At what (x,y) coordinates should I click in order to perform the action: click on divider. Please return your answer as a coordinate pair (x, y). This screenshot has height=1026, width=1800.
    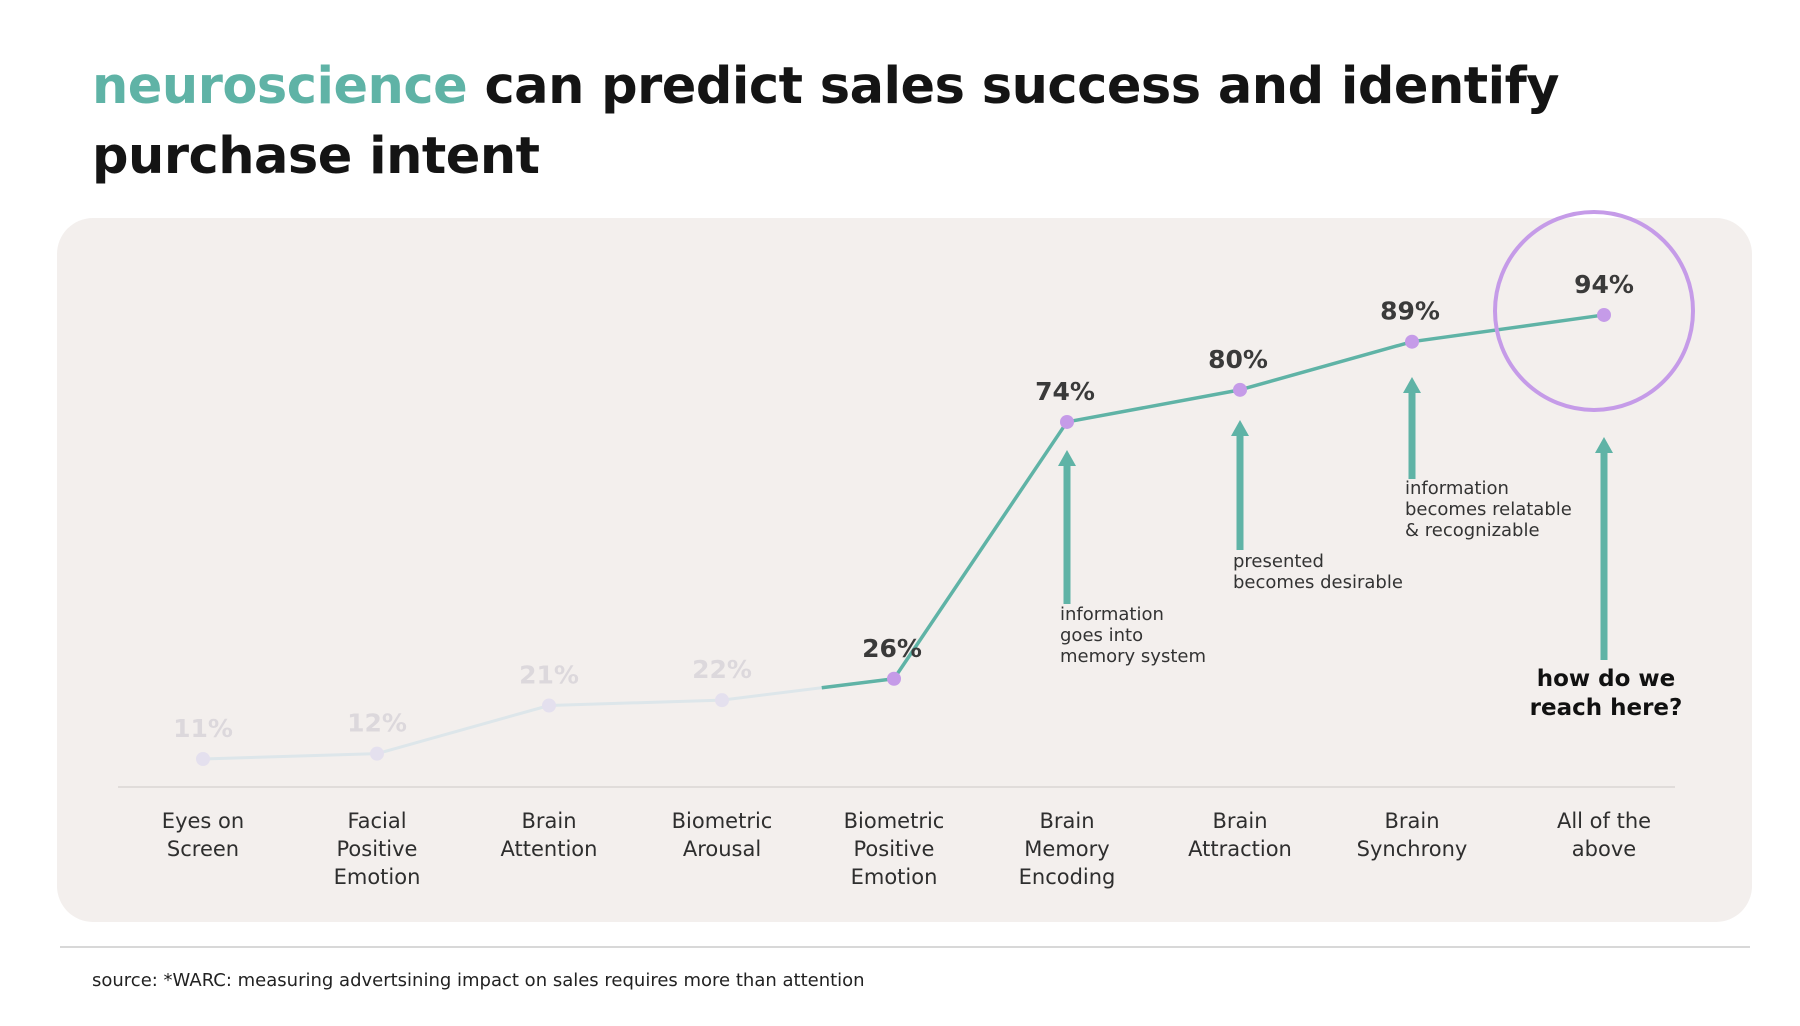
    Looking at the image, I should click on (905, 947).